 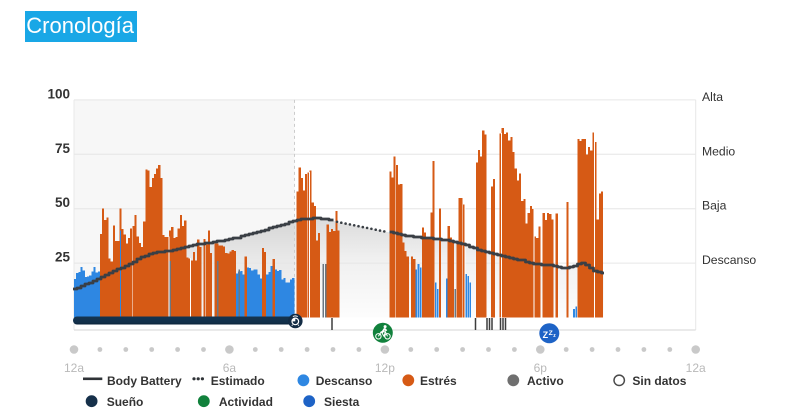 I want to click on svg-text: Estrés, so click(x=438, y=381).